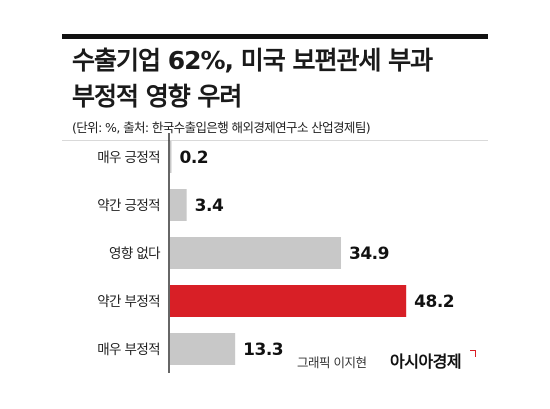 The width and height of the screenshot is (550, 409). I want to click on category-label: 영향 없다, so click(135, 254).